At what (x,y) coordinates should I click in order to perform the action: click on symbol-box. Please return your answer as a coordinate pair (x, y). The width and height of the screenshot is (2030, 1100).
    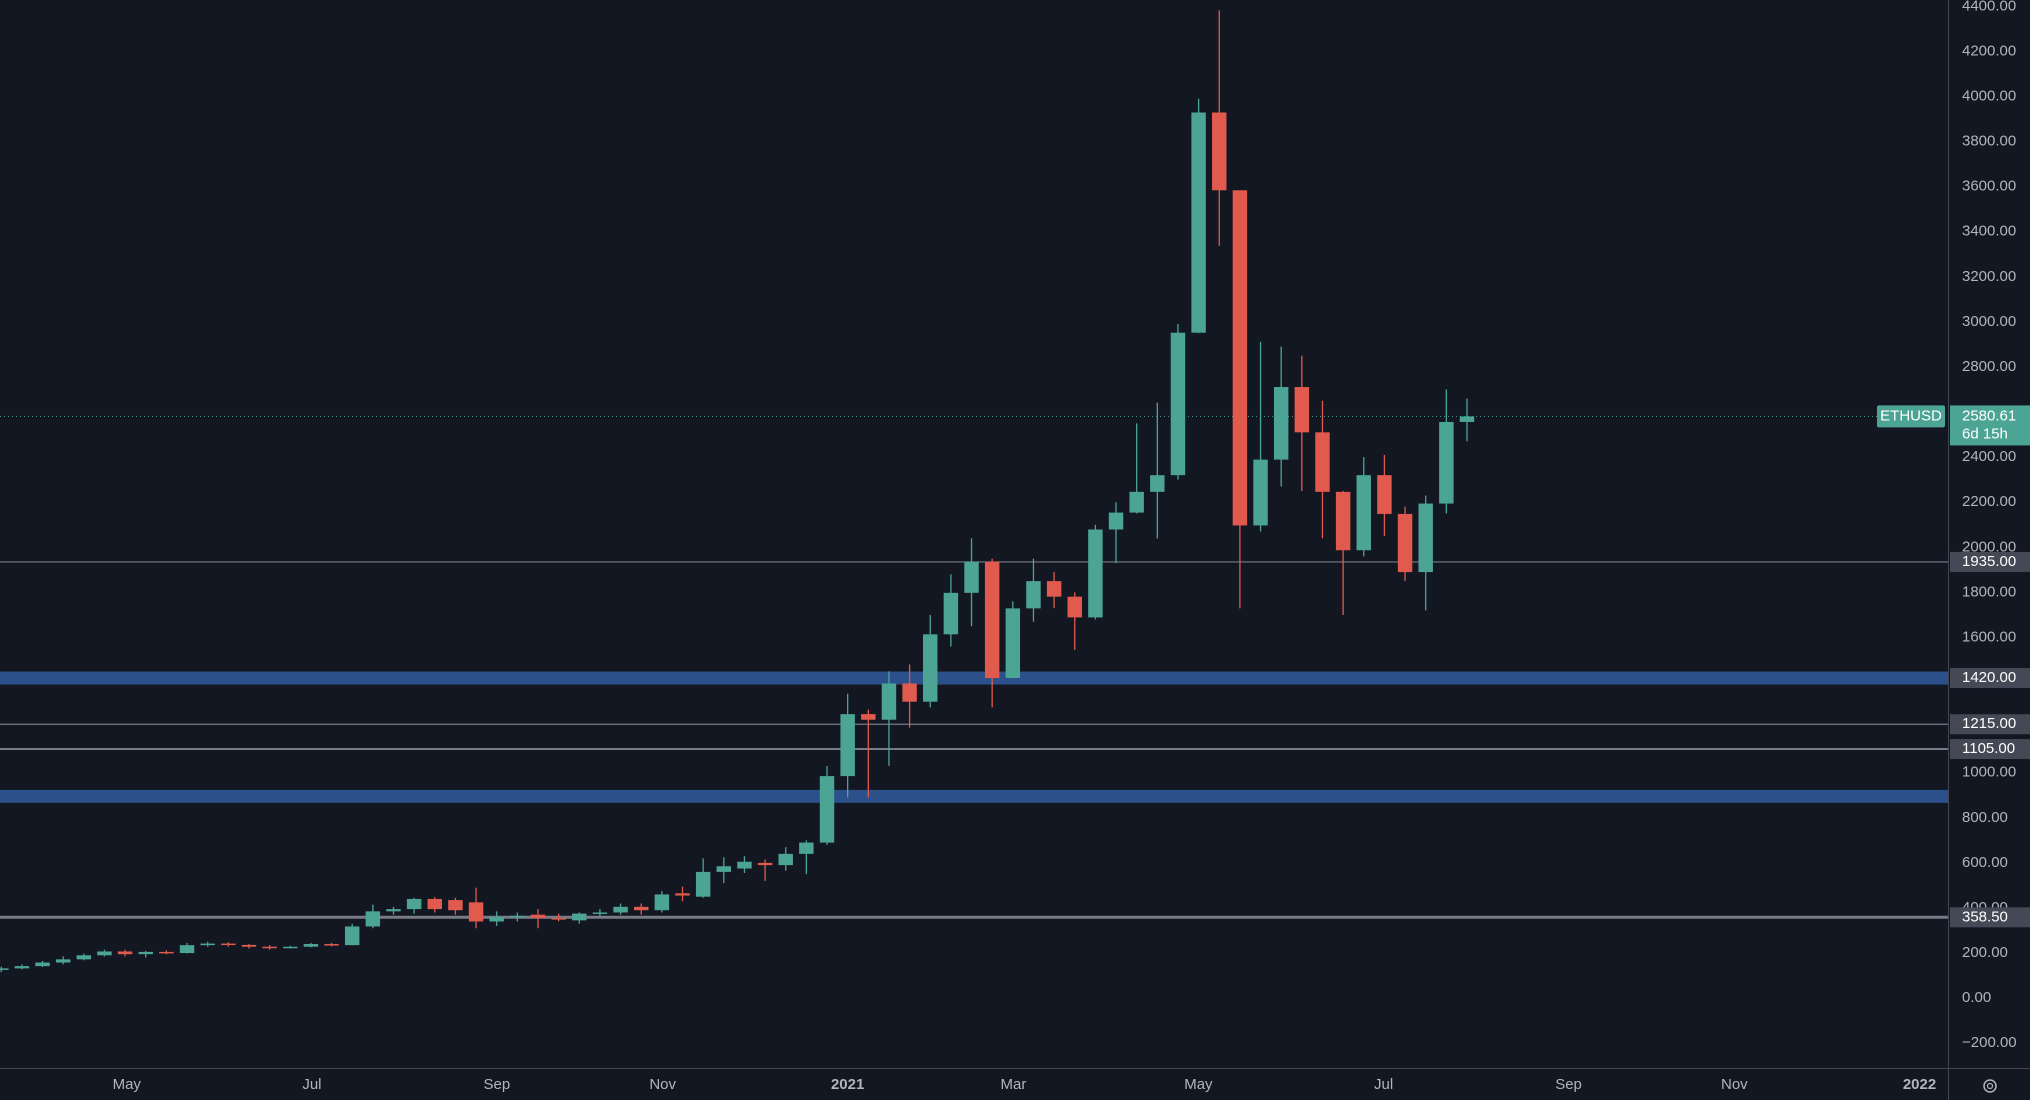
    Looking at the image, I should click on (1911, 416).